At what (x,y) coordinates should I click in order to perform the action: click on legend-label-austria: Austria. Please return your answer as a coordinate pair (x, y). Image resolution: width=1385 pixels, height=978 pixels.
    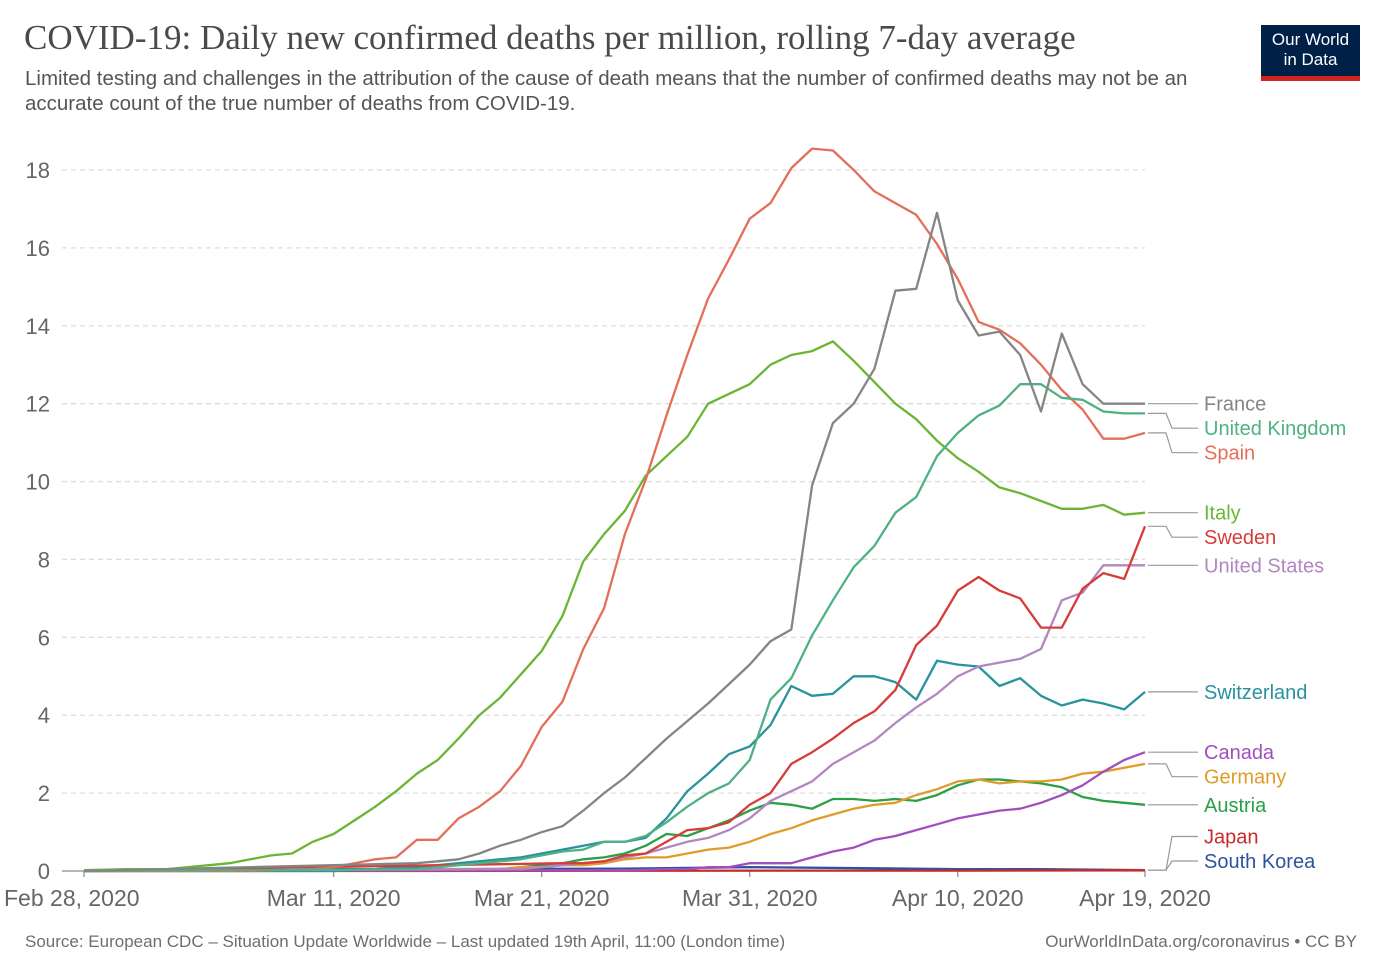
    Looking at the image, I should click on (1235, 806).